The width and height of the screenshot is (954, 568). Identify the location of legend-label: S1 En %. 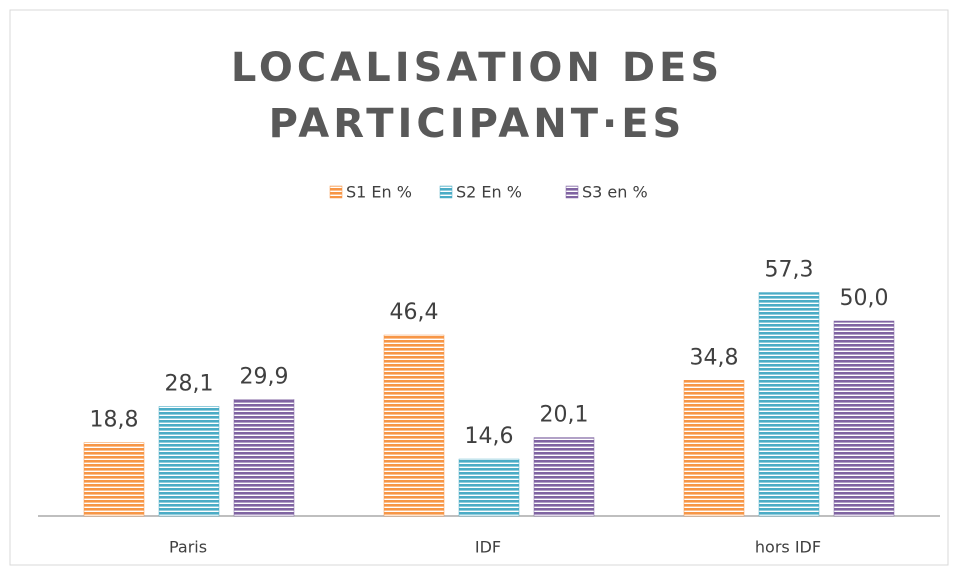
(379, 192).